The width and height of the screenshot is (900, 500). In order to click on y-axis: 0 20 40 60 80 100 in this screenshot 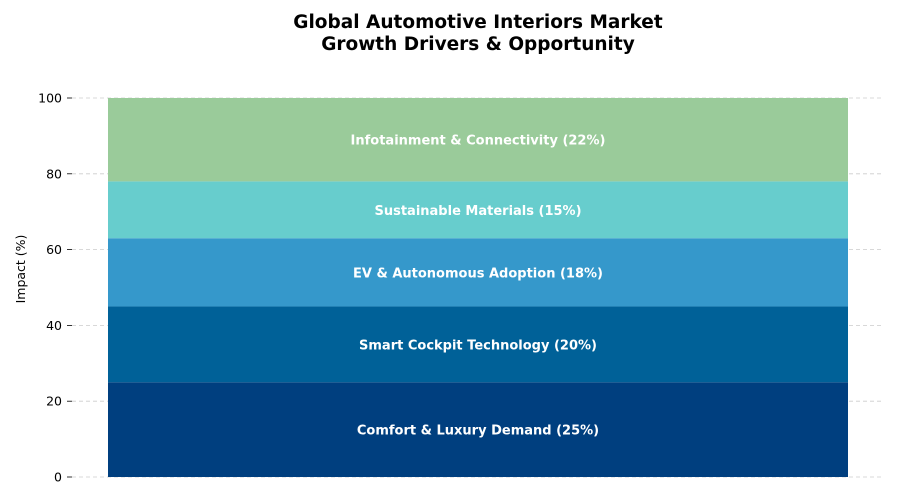, I will do `click(55, 288)`.